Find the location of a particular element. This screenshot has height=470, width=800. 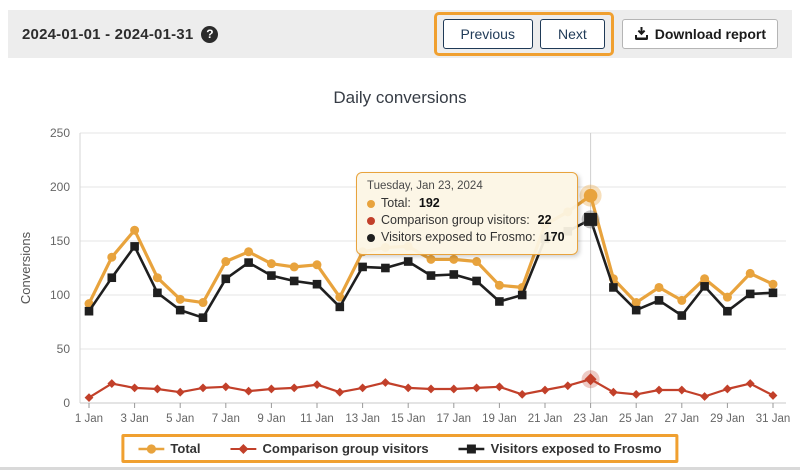

download-report-label: Download report is located at coordinates (710, 34).